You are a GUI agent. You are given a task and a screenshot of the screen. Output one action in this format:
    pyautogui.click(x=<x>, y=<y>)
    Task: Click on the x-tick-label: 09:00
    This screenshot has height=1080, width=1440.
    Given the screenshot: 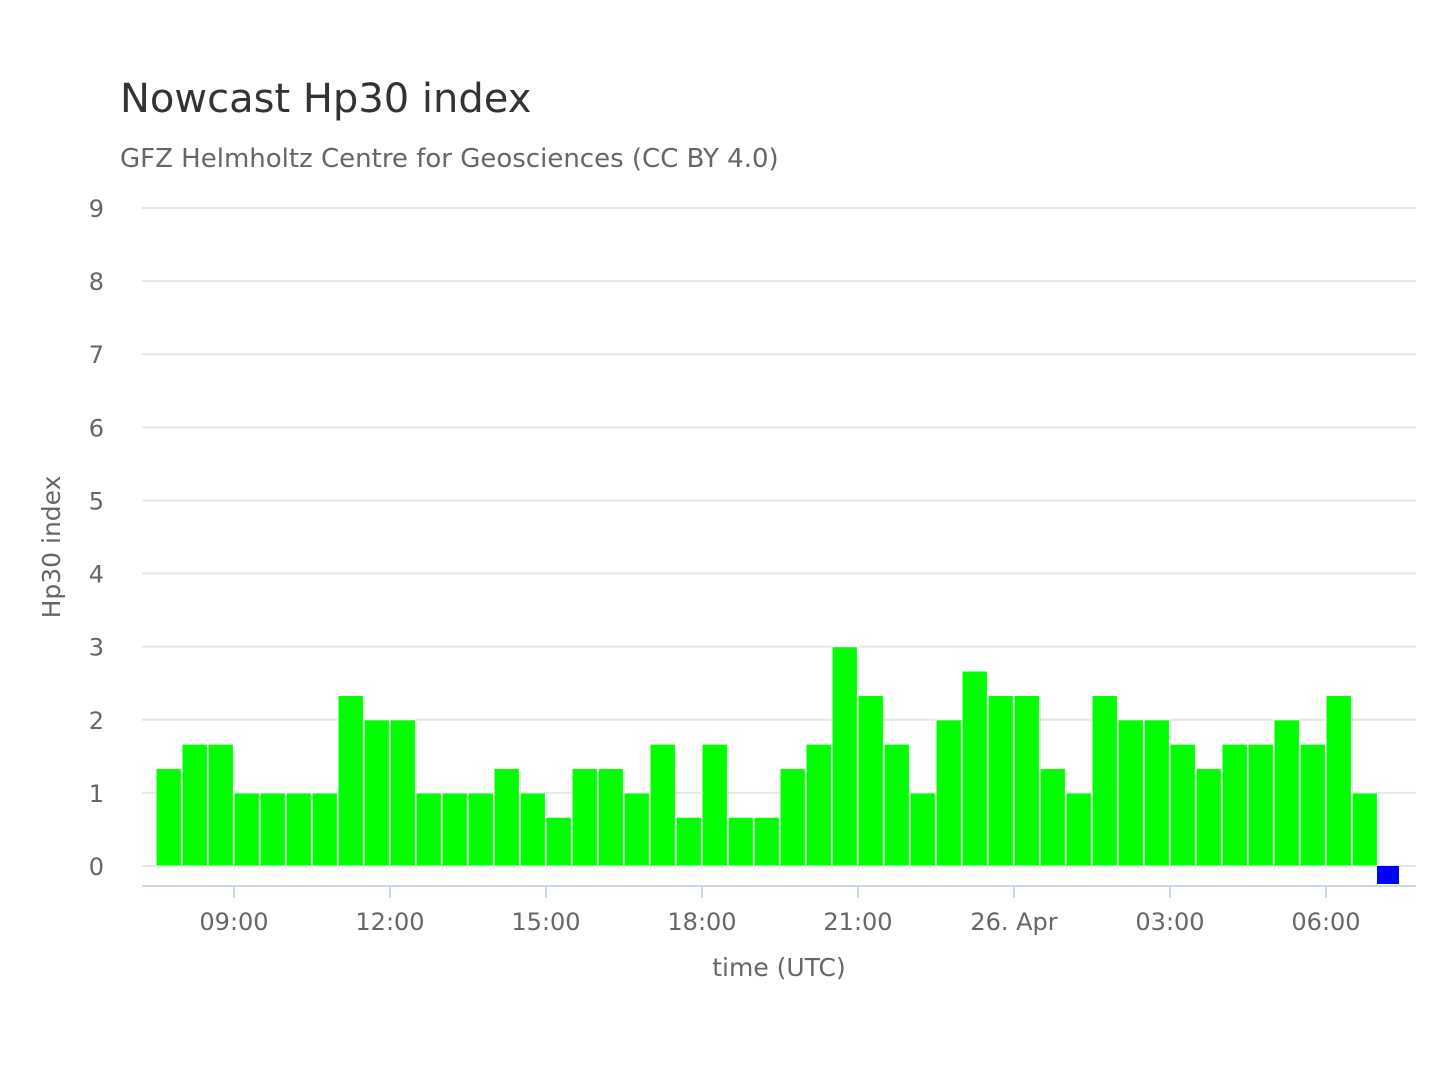 What is the action you would take?
    pyautogui.click(x=233, y=922)
    